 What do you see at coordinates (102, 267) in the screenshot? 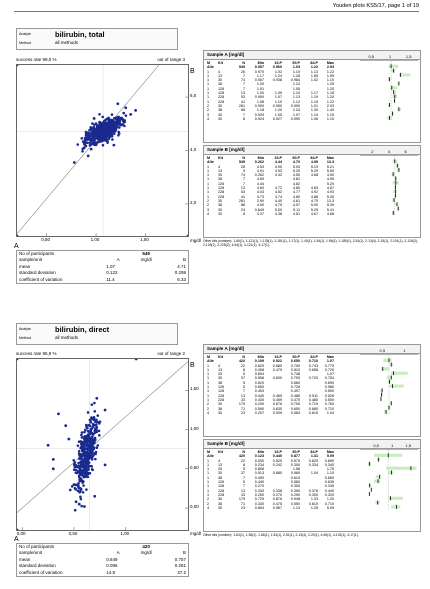
I see `stats-row: mean 1.07 4.71` at bounding box center [102, 267].